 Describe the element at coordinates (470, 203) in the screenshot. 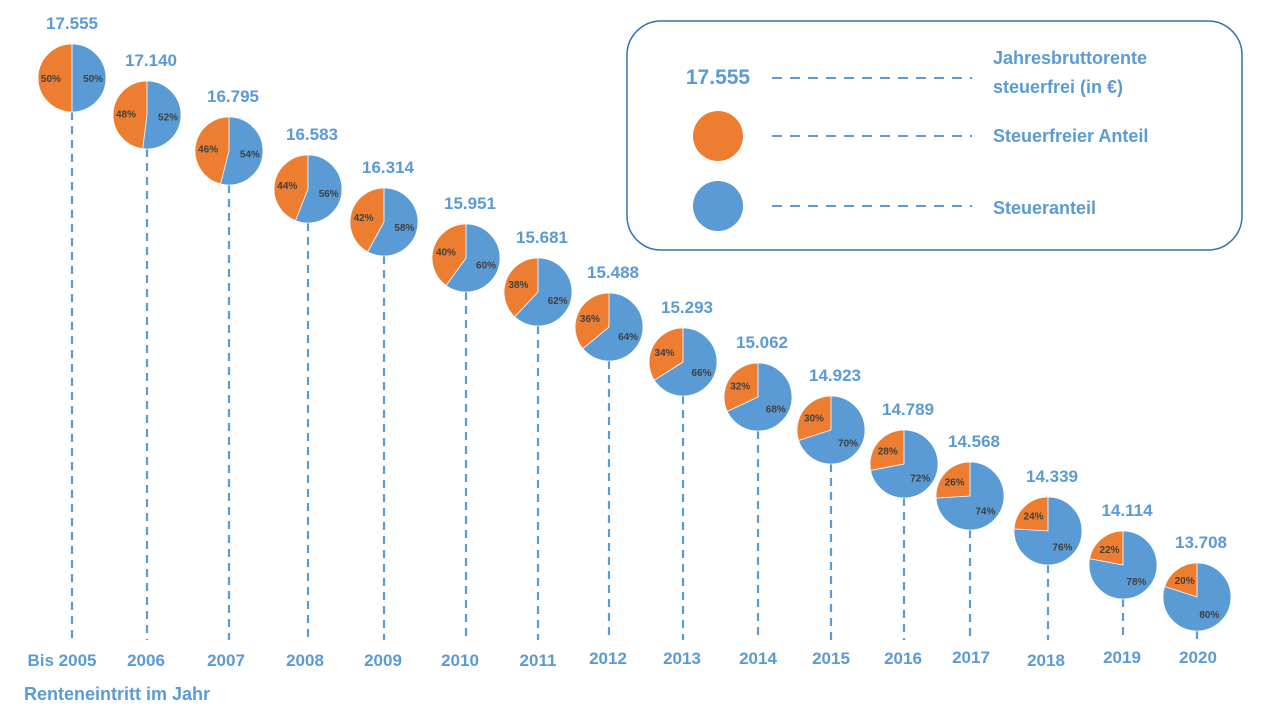

I see `value-label: 15.951` at that location.